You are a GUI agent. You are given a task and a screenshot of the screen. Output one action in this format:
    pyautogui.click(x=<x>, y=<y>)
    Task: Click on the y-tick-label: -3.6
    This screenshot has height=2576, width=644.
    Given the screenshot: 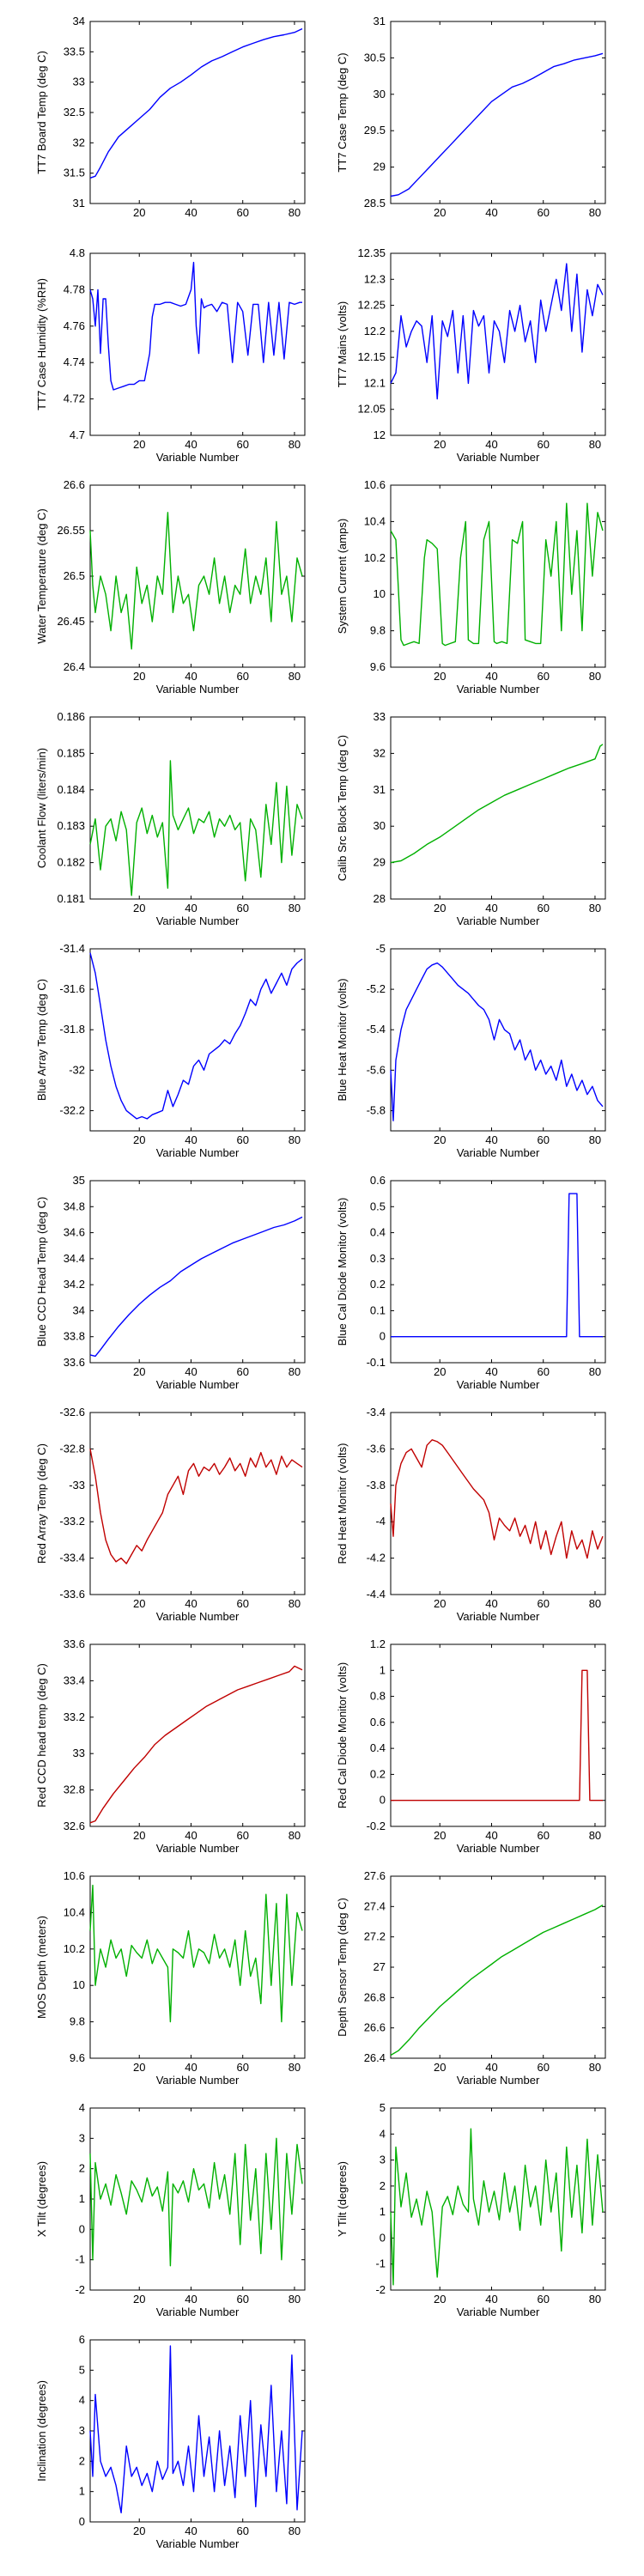 What is the action you would take?
    pyautogui.click(x=377, y=1448)
    